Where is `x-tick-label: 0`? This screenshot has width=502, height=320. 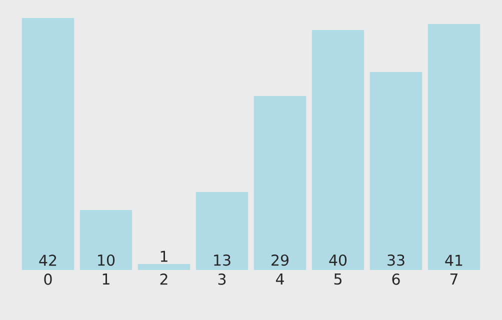 x-tick-label: 0 is located at coordinates (48, 279).